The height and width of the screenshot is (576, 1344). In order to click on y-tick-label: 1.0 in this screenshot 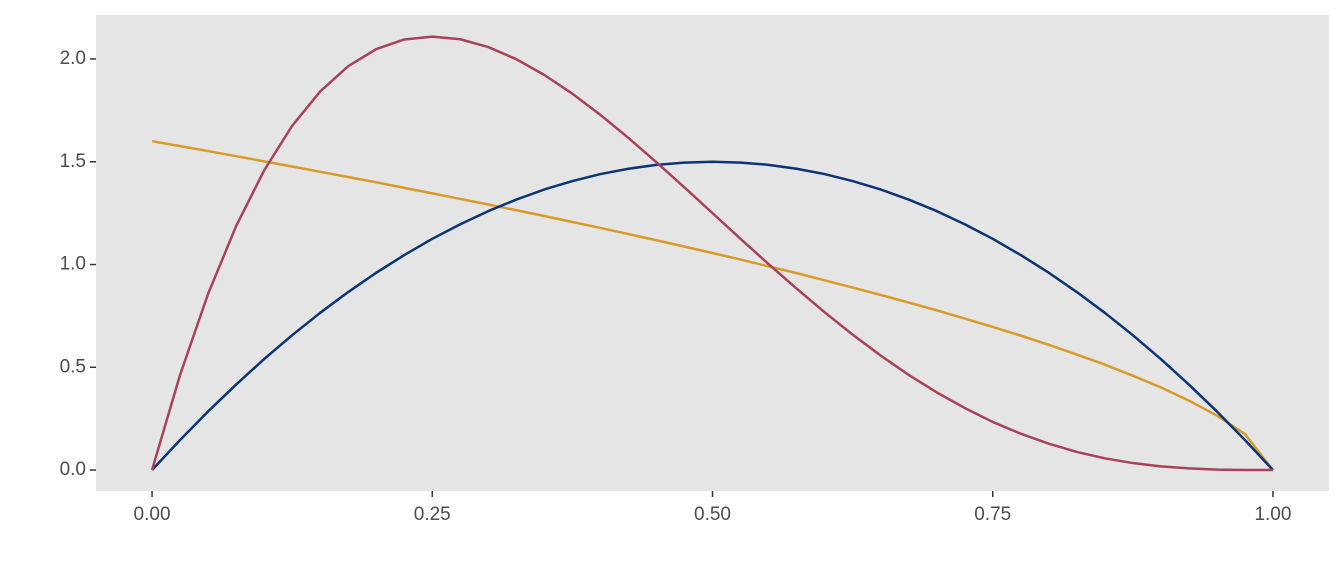, I will do `click(73, 264)`.